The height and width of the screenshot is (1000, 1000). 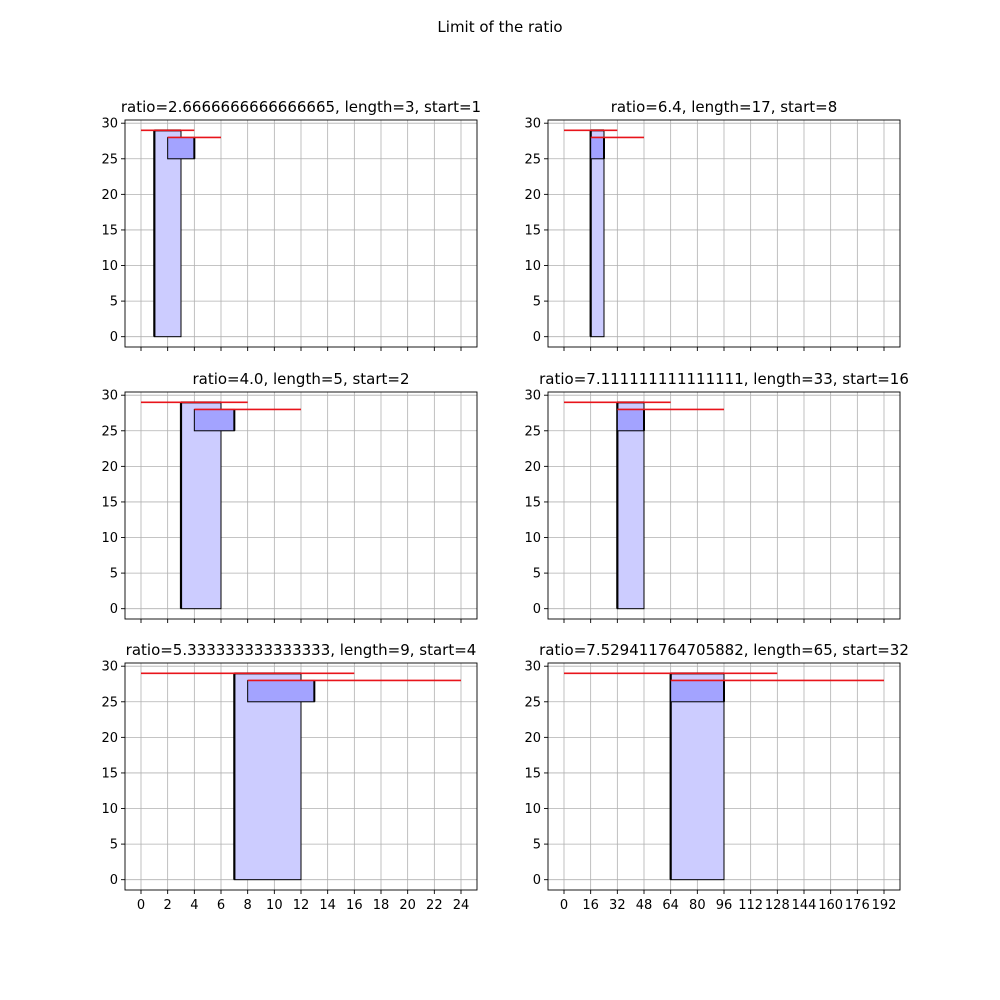 I want to click on subplot-3: 0 5 10 15 20 25 30 ratio=4.0, length=5, start=2, so click(x=289, y=496).